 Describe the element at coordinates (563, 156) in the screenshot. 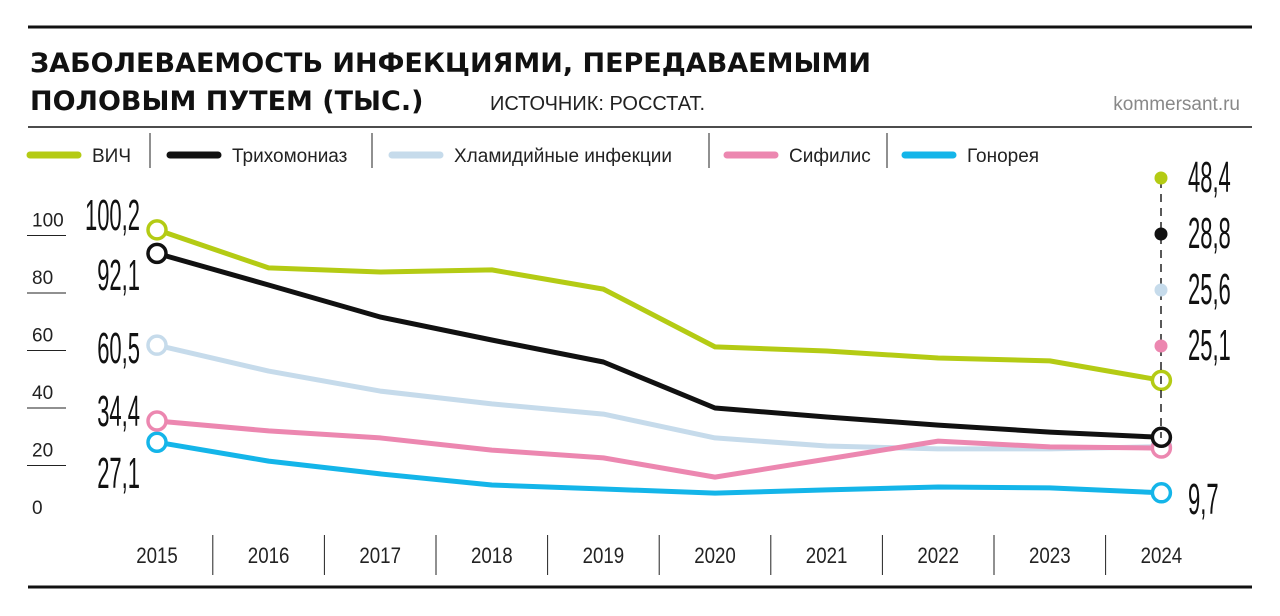

I see `legend-label: Хламидийные инфекции` at that location.